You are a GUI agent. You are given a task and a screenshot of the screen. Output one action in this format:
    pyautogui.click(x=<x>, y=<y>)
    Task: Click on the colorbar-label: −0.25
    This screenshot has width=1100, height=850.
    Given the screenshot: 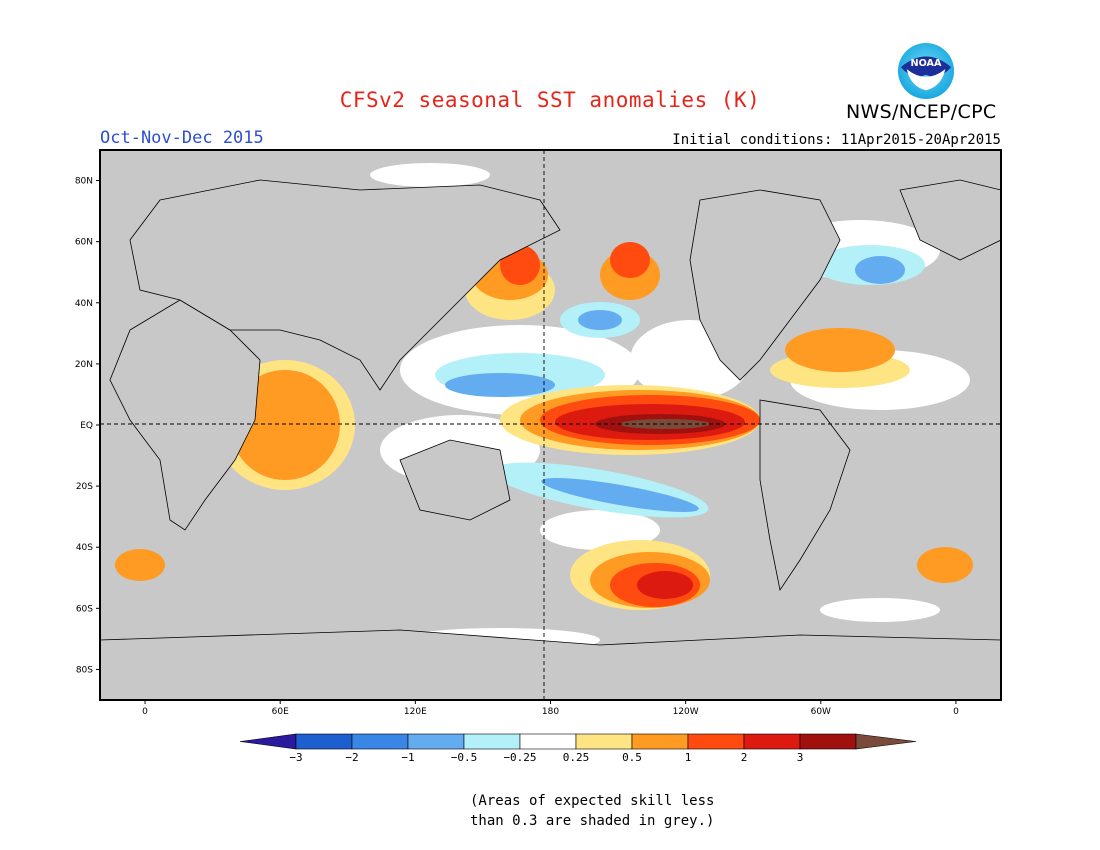 What is the action you would take?
    pyautogui.click(x=519, y=757)
    